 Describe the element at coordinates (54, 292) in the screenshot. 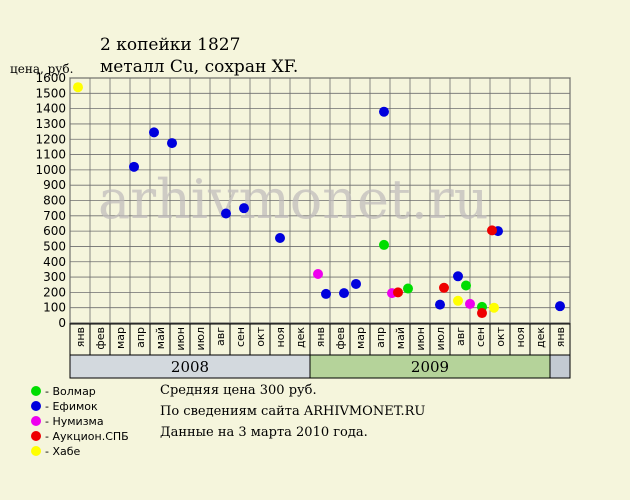

I see `y-tick-label: 200` at that location.